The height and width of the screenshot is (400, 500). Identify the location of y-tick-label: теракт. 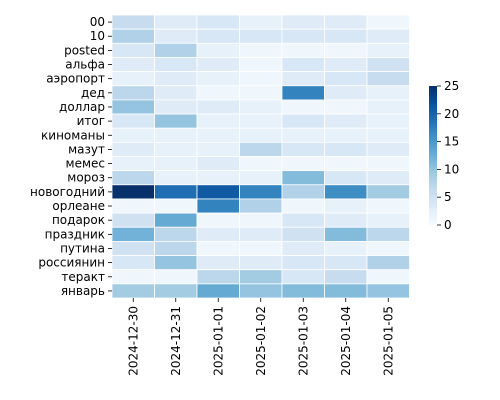
(83, 277).